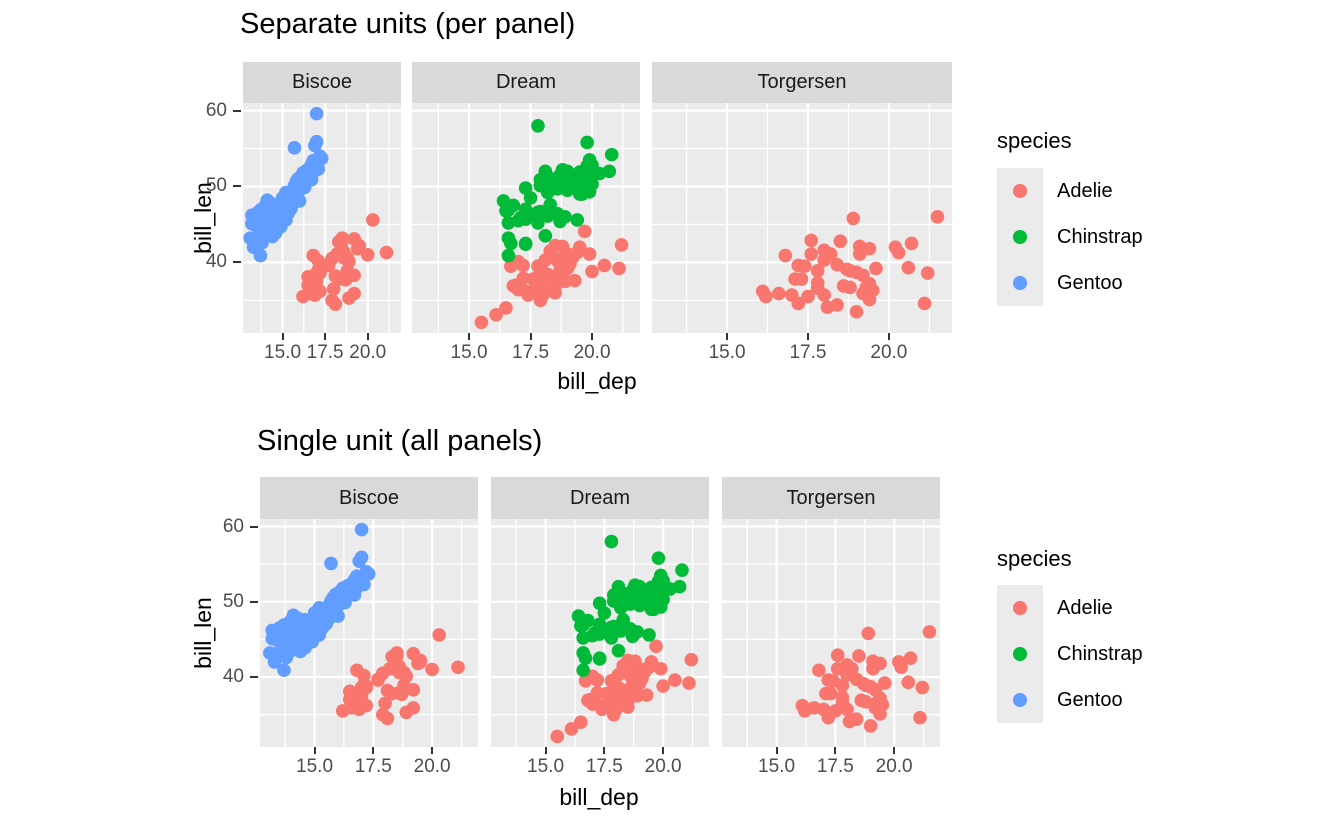  Describe the element at coordinates (203, 633) in the screenshot. I see `y-axis-title: bill_len` at that location.